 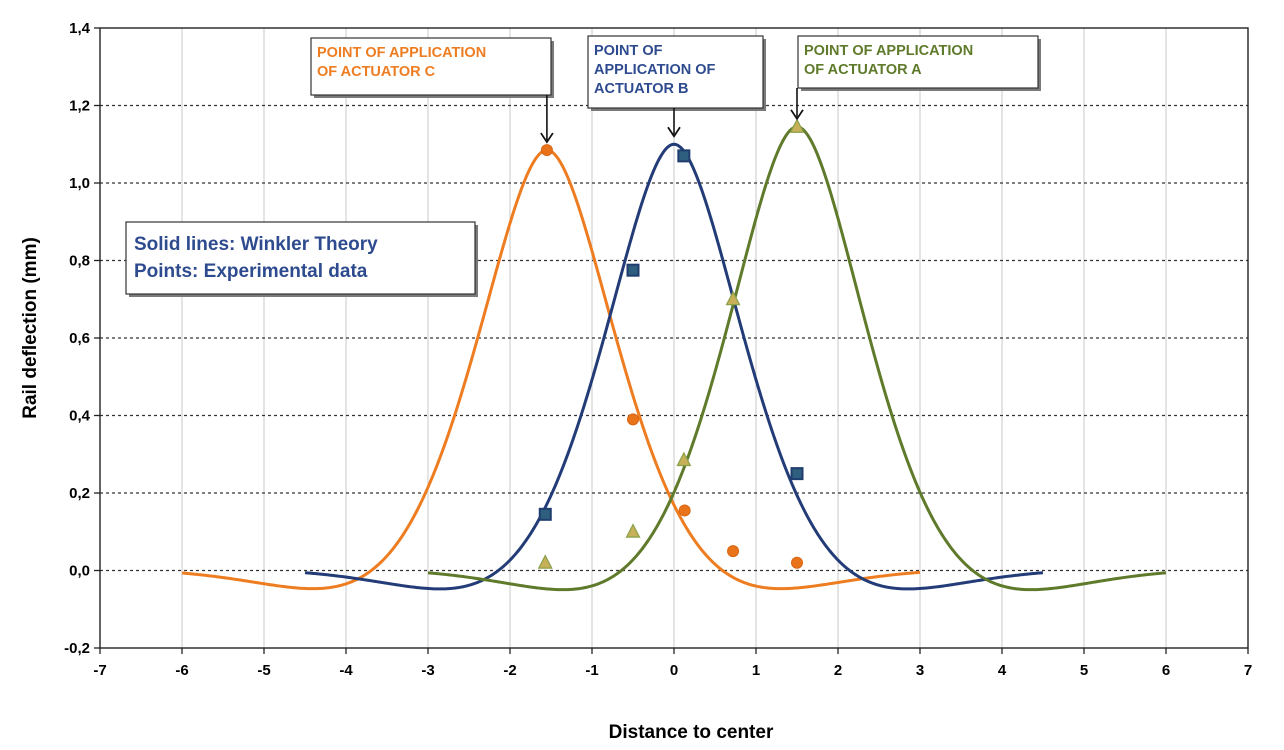 I want to click on annotation-text: ACTUATOR B, so click(x=641, y=89).